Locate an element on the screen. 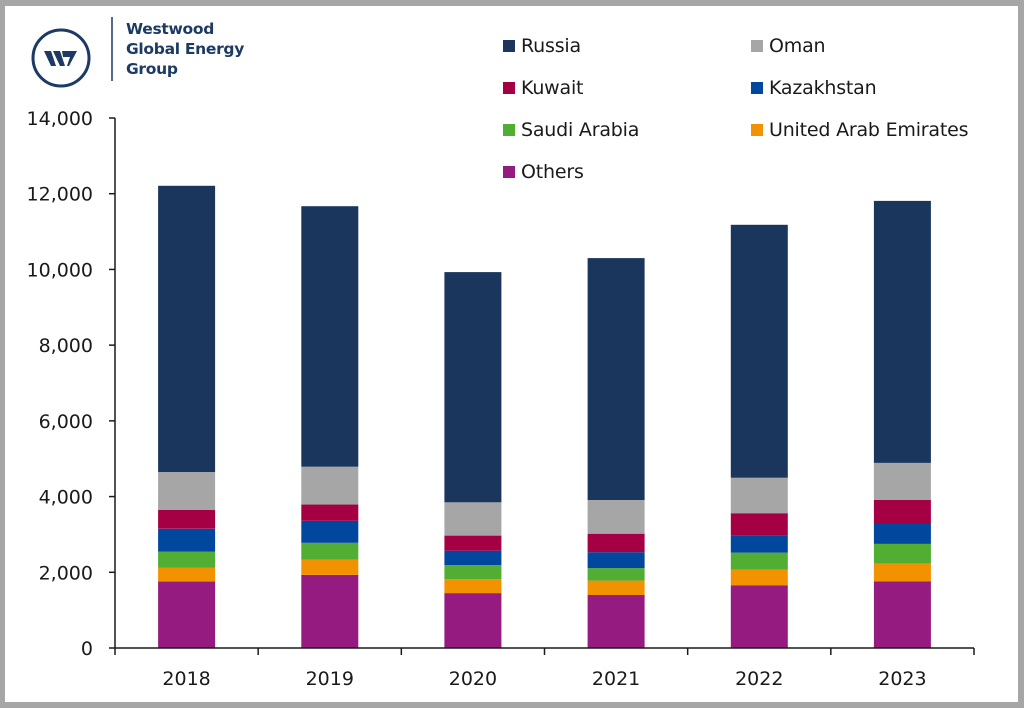 Image resolution: width=1024 pixels, height=708 pixels. bar-segment-kuwait-2019 is located at coordinates (330, 512).